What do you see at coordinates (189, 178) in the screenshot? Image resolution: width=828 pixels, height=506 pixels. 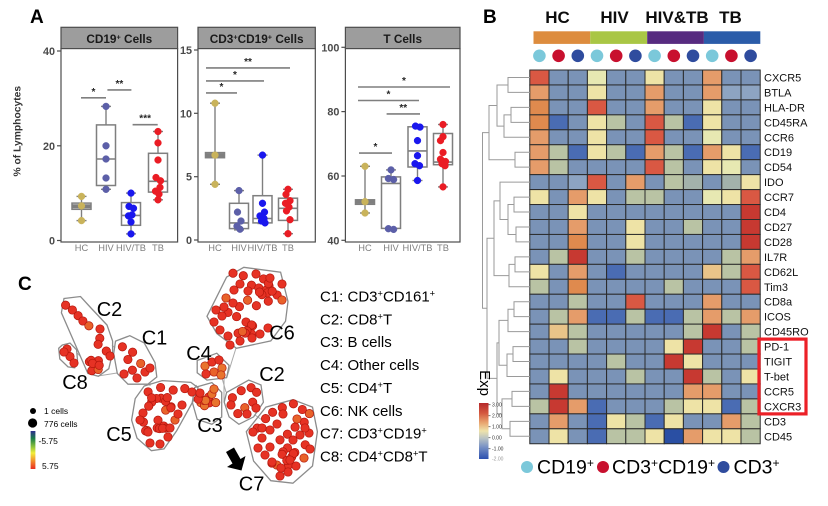 I see `svg-text: 5` at bounding box center [189, 178].